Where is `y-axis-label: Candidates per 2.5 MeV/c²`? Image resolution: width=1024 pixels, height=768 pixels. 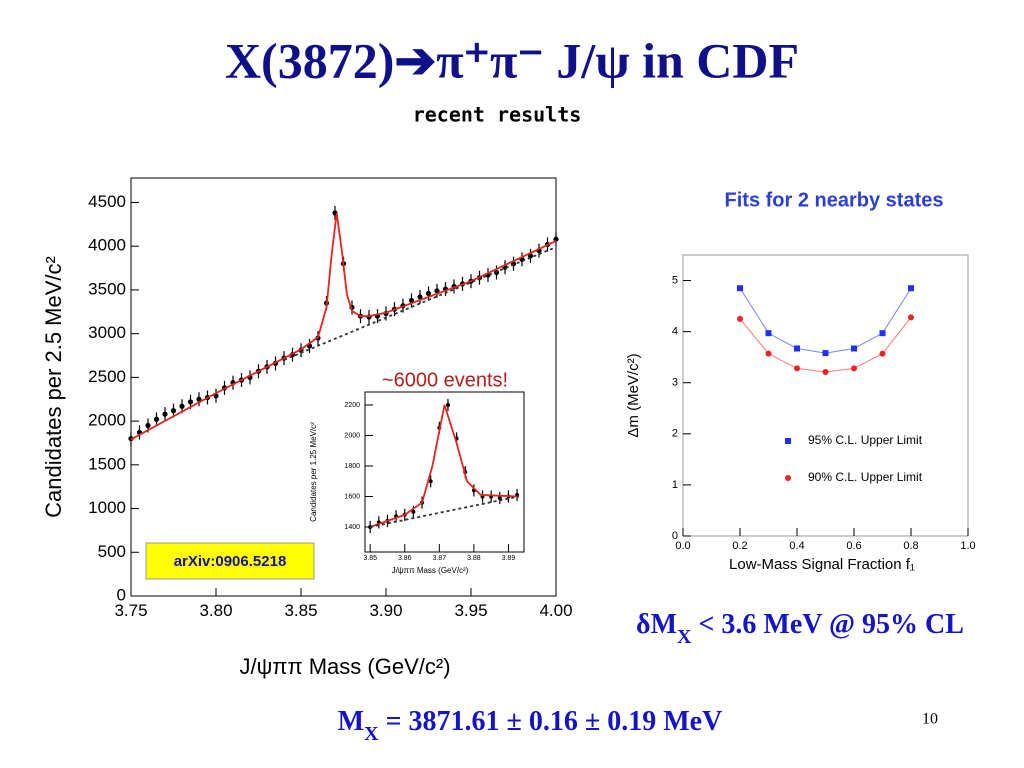
y-axis-label: Candidates per 2.5 MeV/c² is located at coordinates (53, 387).